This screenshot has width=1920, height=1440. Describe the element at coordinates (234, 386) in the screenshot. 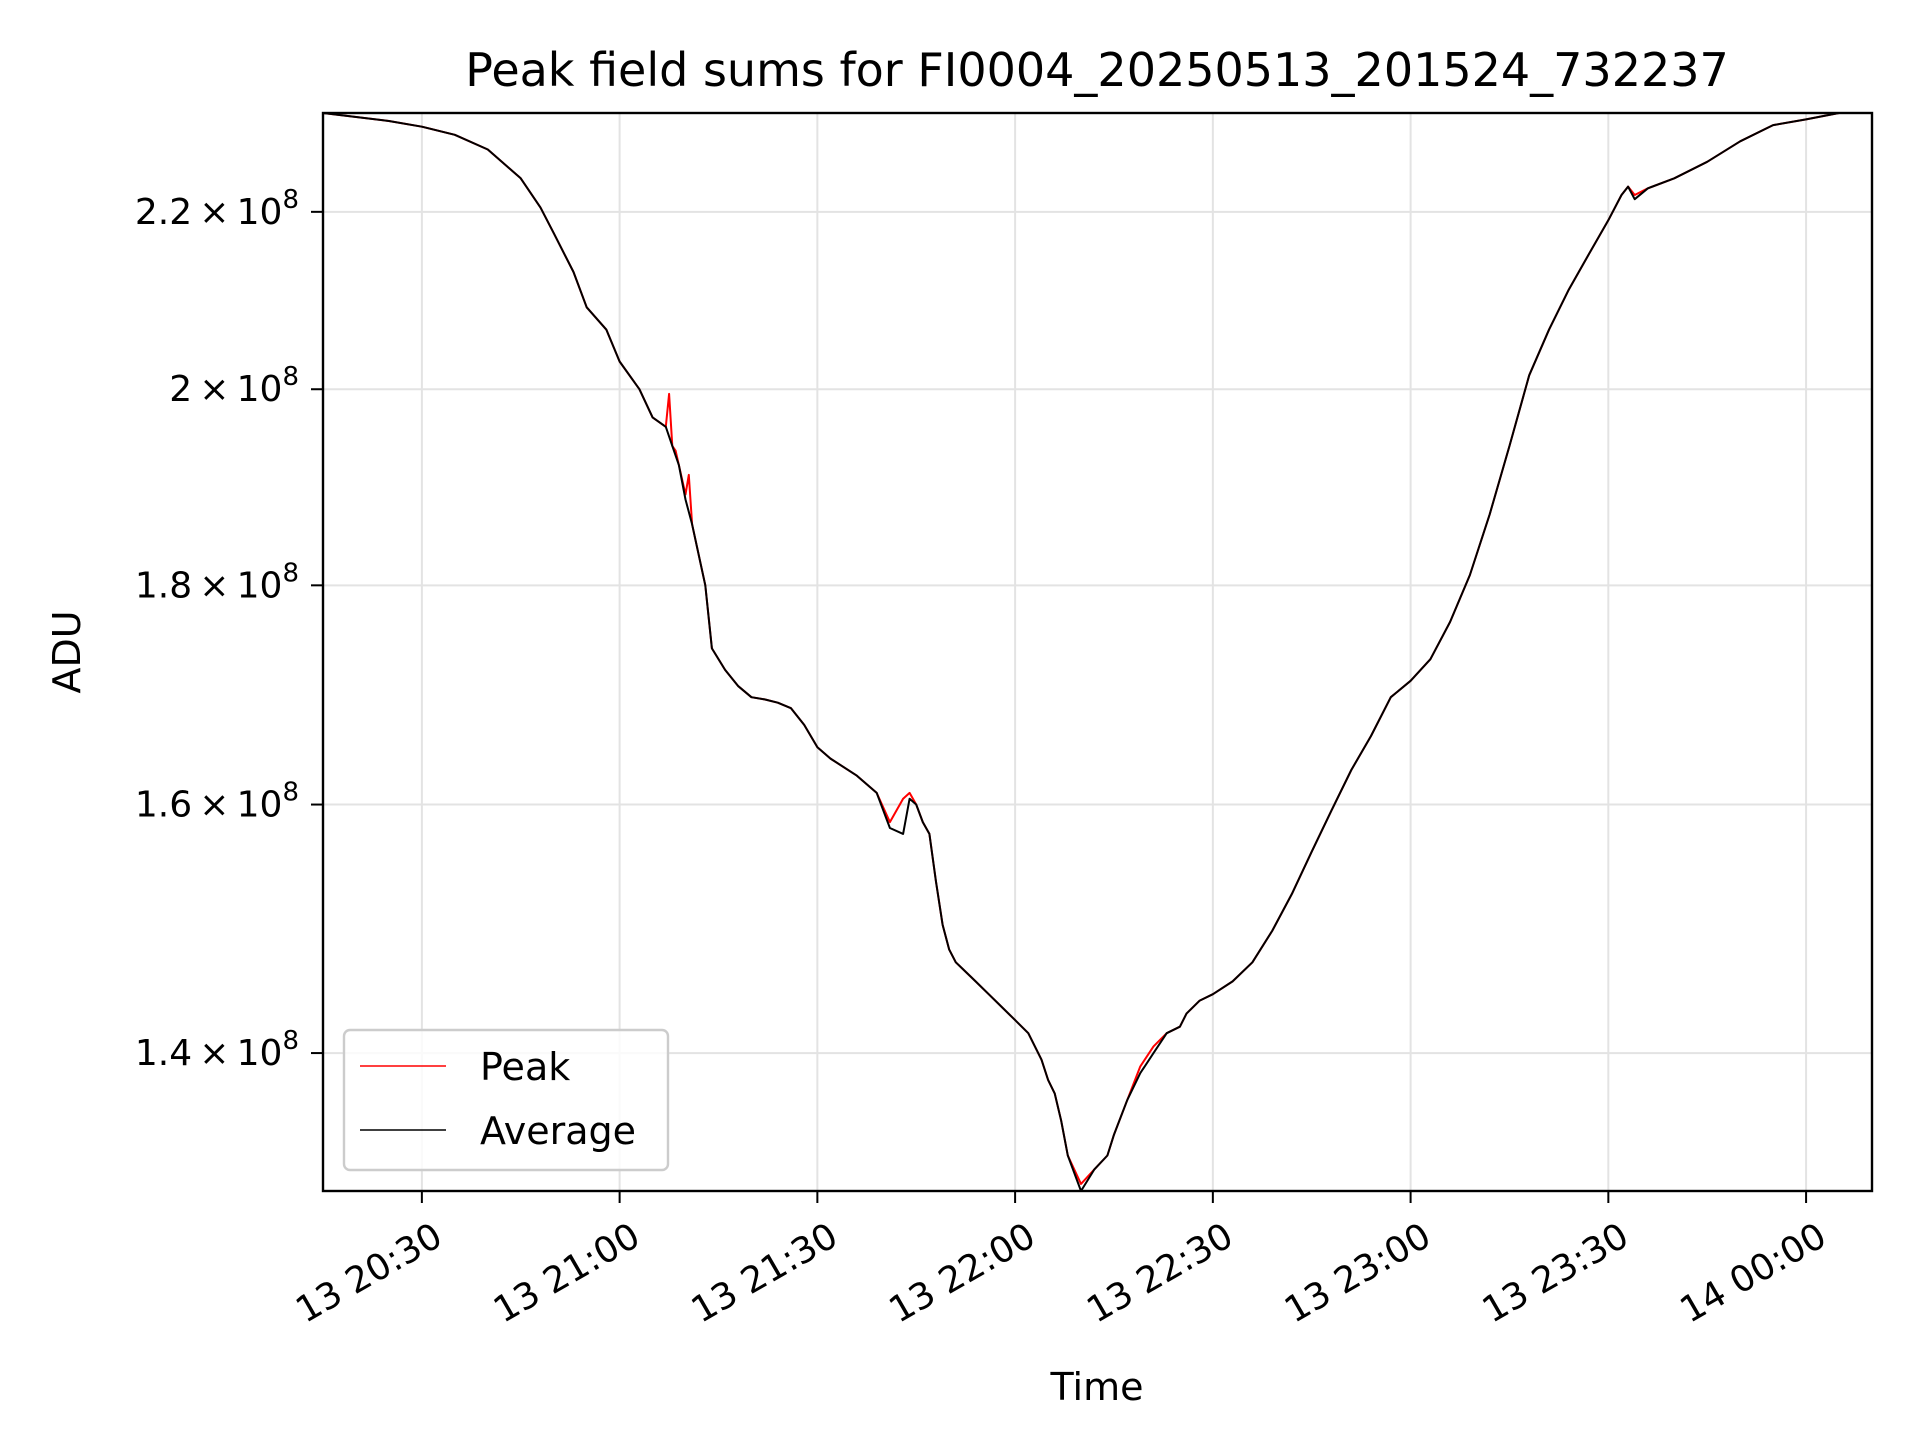

I see `y-tick-label: 2 × 108` at that location.